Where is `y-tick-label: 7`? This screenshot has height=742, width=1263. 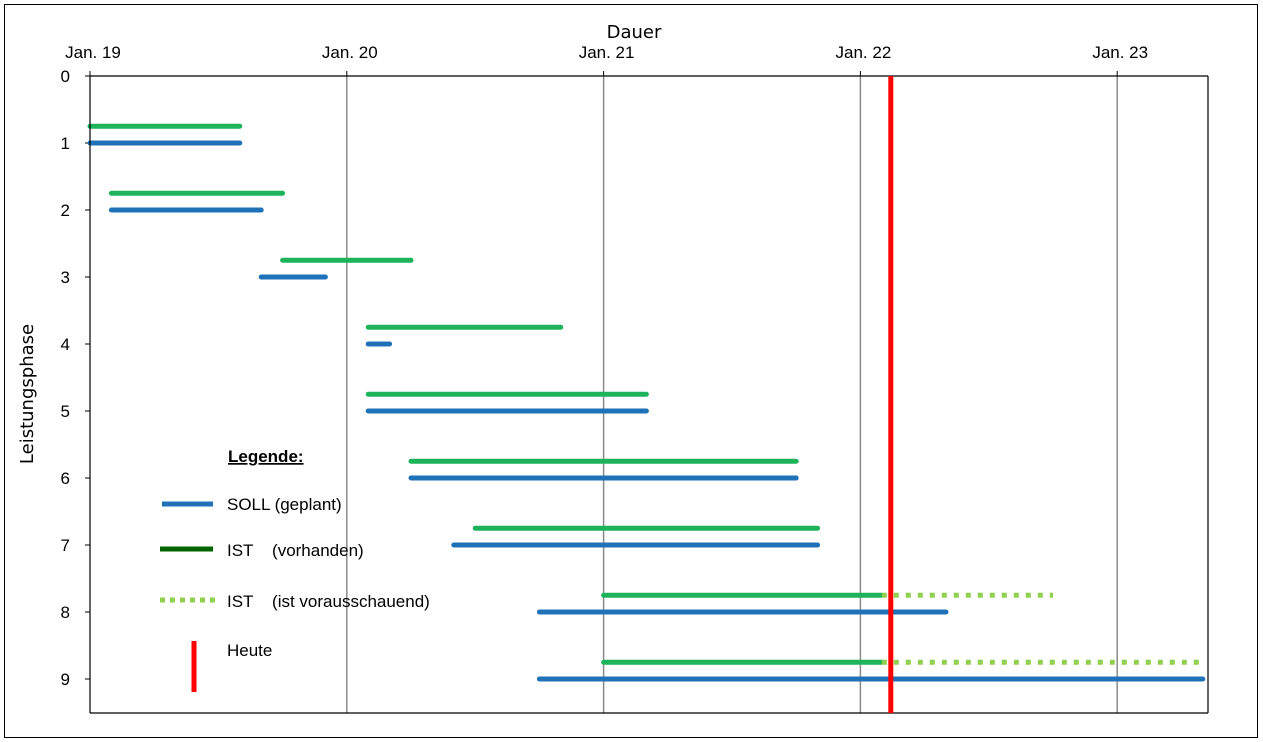 y-tick-label: 7 is located at coordinates (65, 545).